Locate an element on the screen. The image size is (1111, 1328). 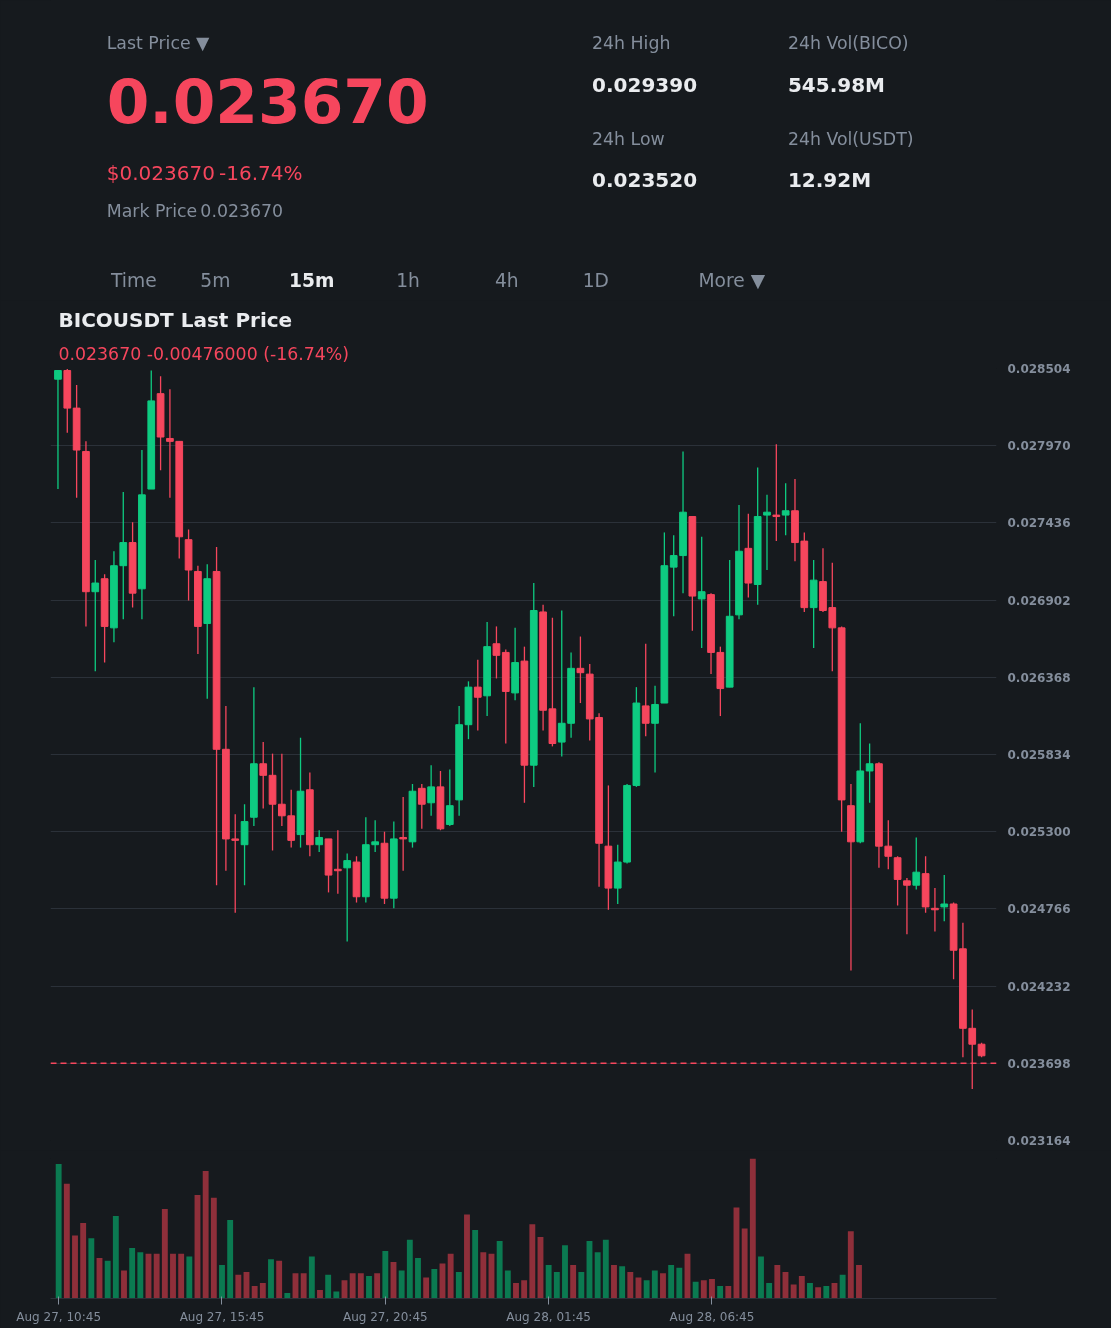
y-tick-label: 0.024766 is located at coordinates (1039, 909).